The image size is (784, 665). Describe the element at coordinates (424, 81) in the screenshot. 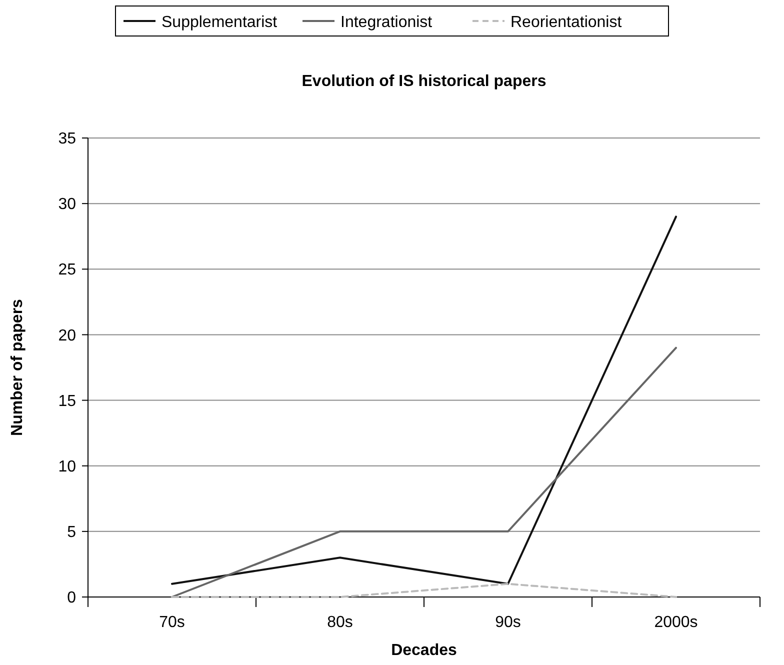

I see `chart-title: Evolution of IS historical papers` at that location.